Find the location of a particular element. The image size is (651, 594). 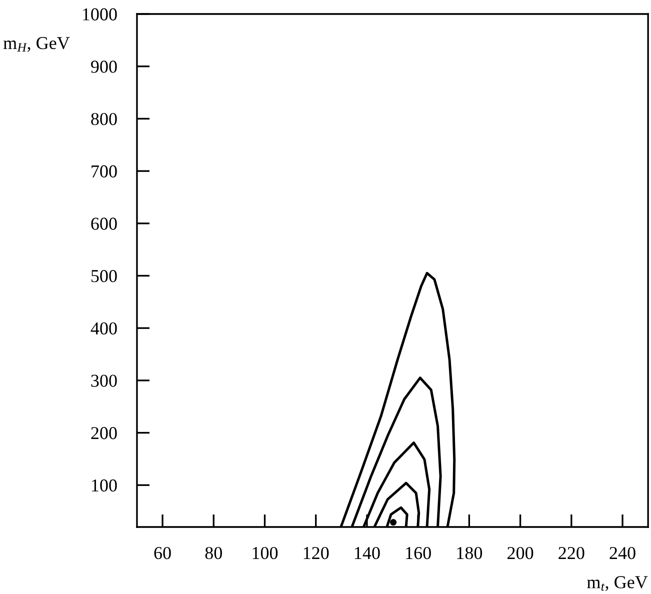

y-tick-label: 500 is located at coordinates (104, 276).